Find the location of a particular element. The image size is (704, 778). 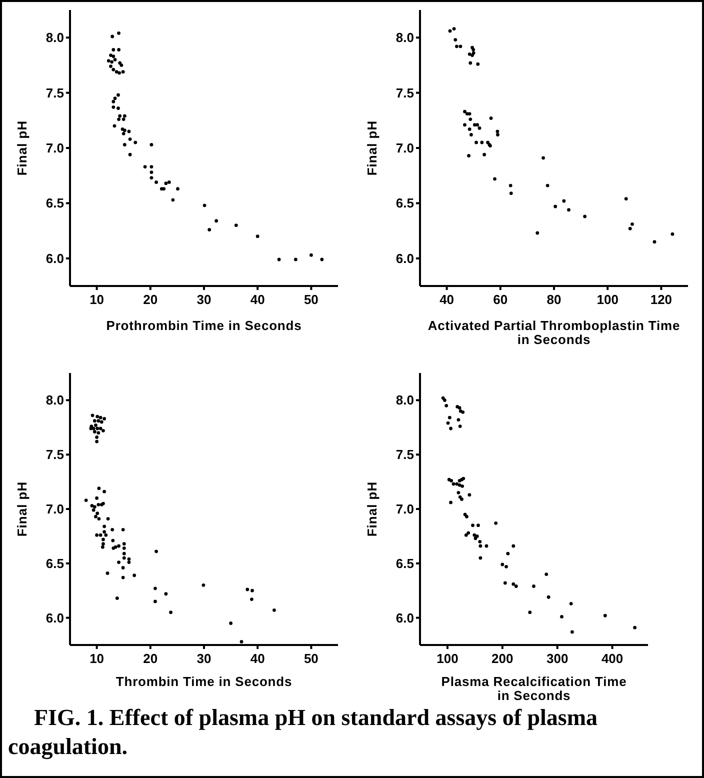

x-tick-label: 80 is located at coordinates (554, 299).